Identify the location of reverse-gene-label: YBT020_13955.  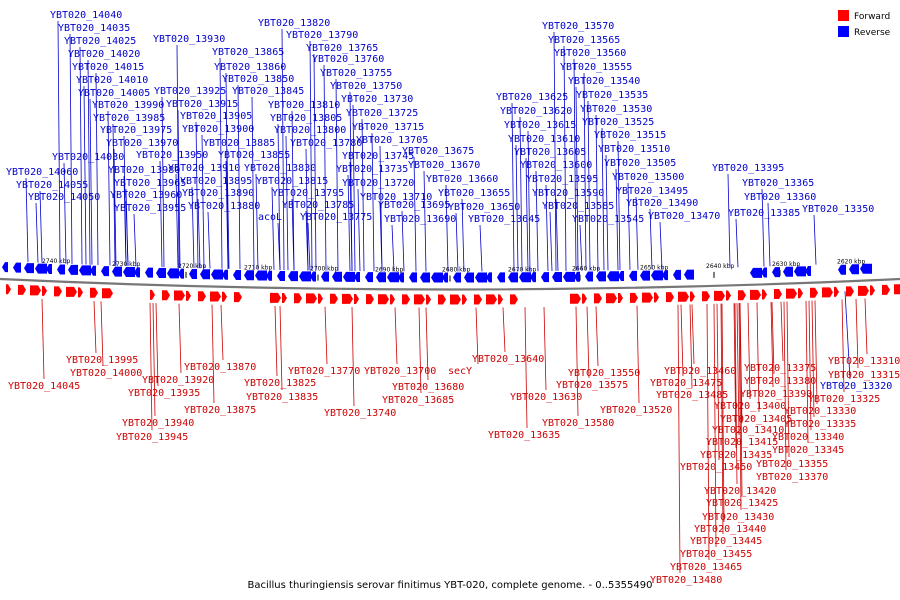
(150, 208).